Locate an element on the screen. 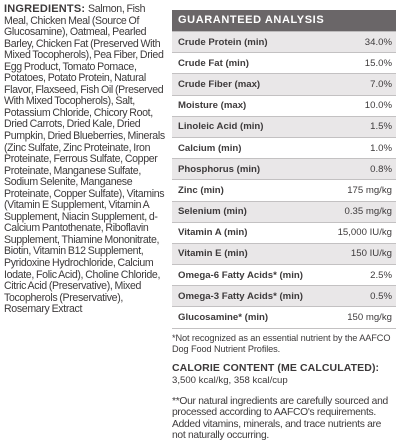 Image resolution: width=400 pixels, height=442 pixels. nutrient-value: 1.0% is located at coordinates (381, 148).